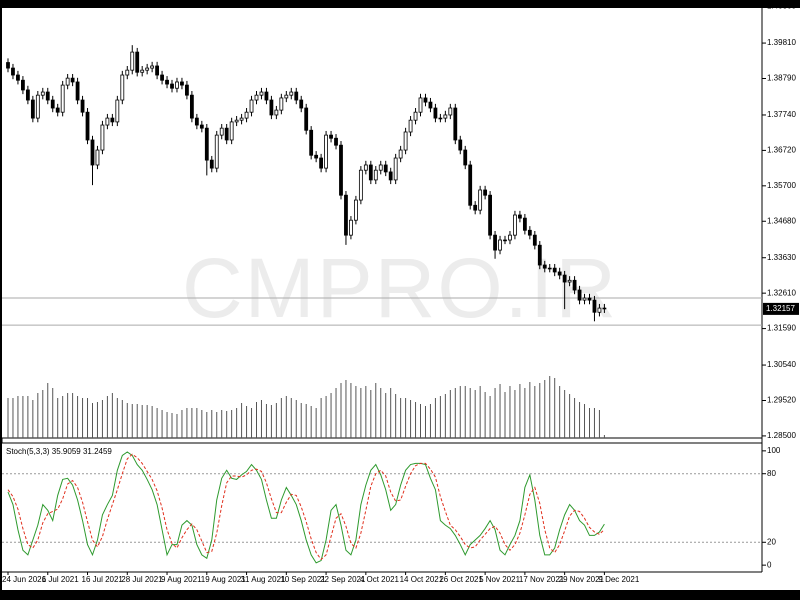 Image resolution: width=800 pixels, height=600 pixels. What do you see at coordinates (422, 579) in the screenshot?
I see `x-tick-label: 14 Oct 2021` at bounding box center [422, 579].